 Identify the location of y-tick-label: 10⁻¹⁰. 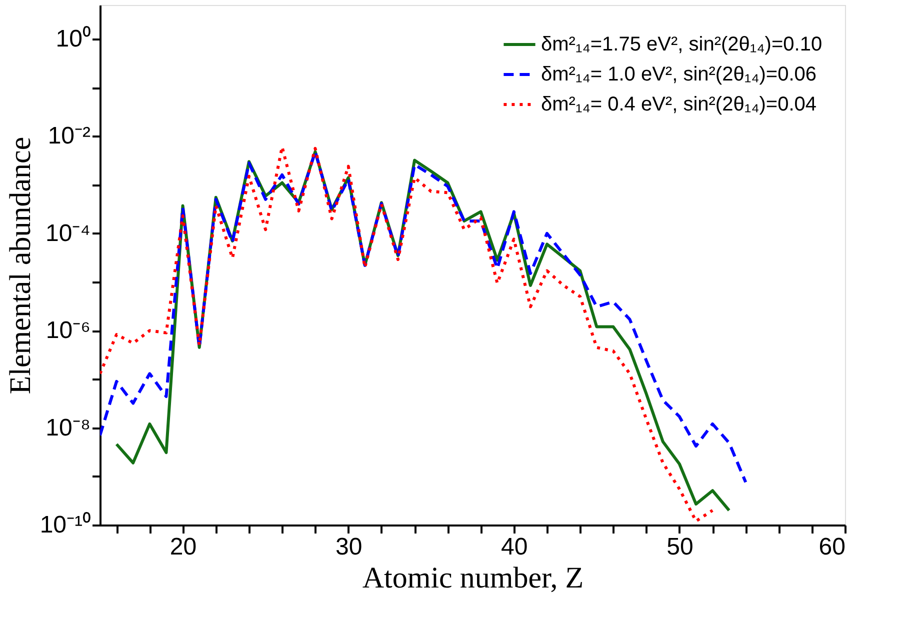
(65, 525).